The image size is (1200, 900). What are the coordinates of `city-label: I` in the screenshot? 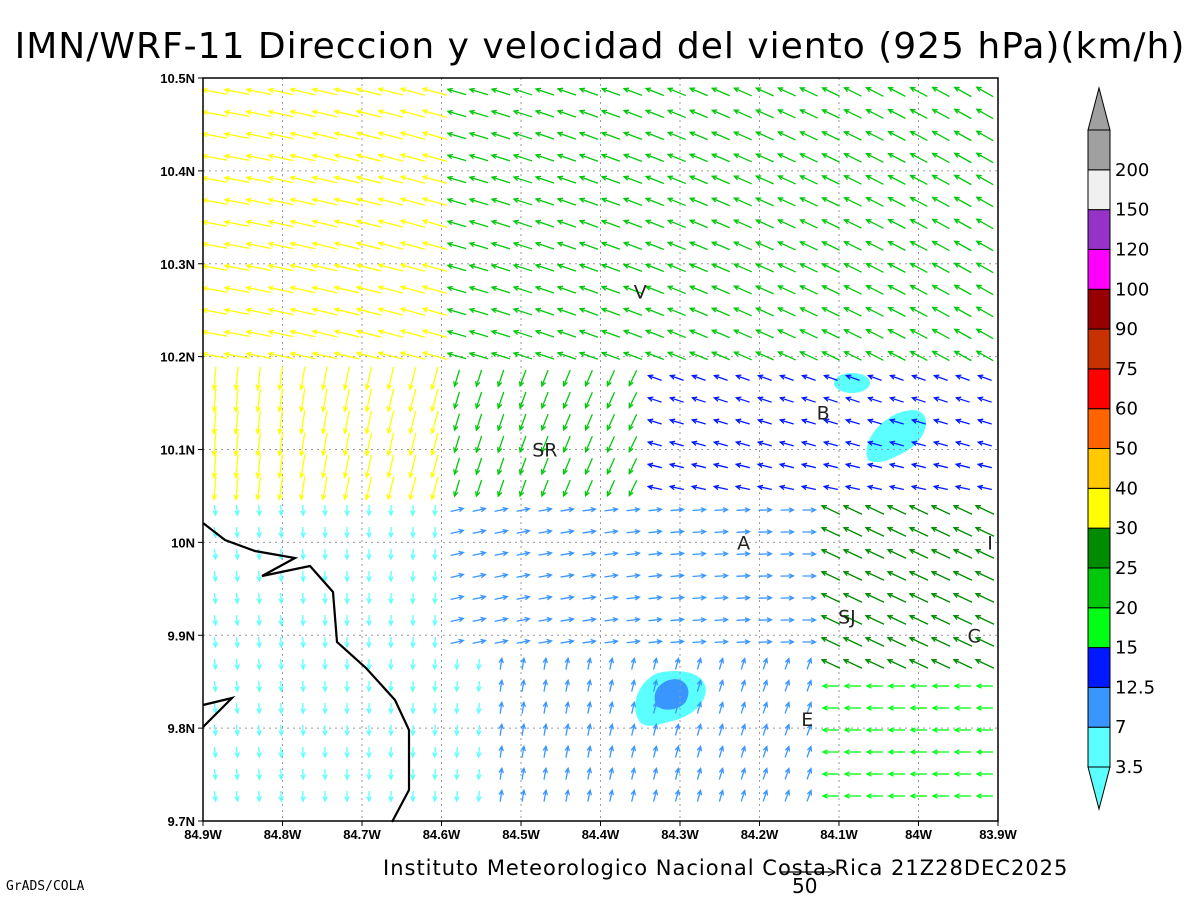 It's located at (990, 543).